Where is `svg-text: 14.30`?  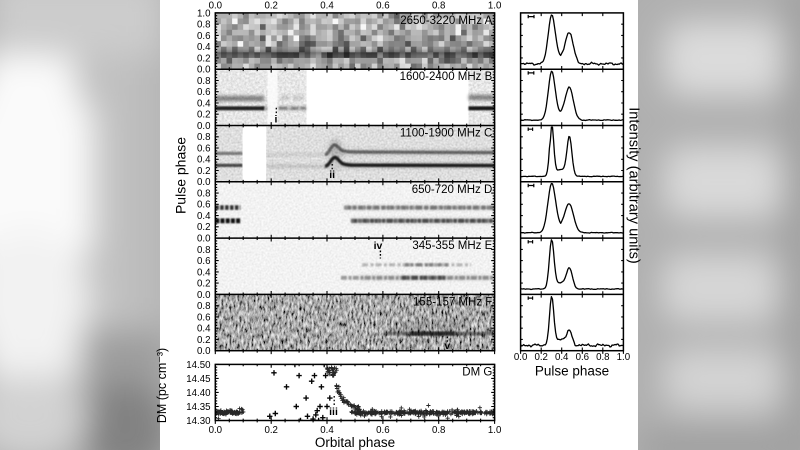 svg-text: 14.30 is located at coordinates (198, 421).